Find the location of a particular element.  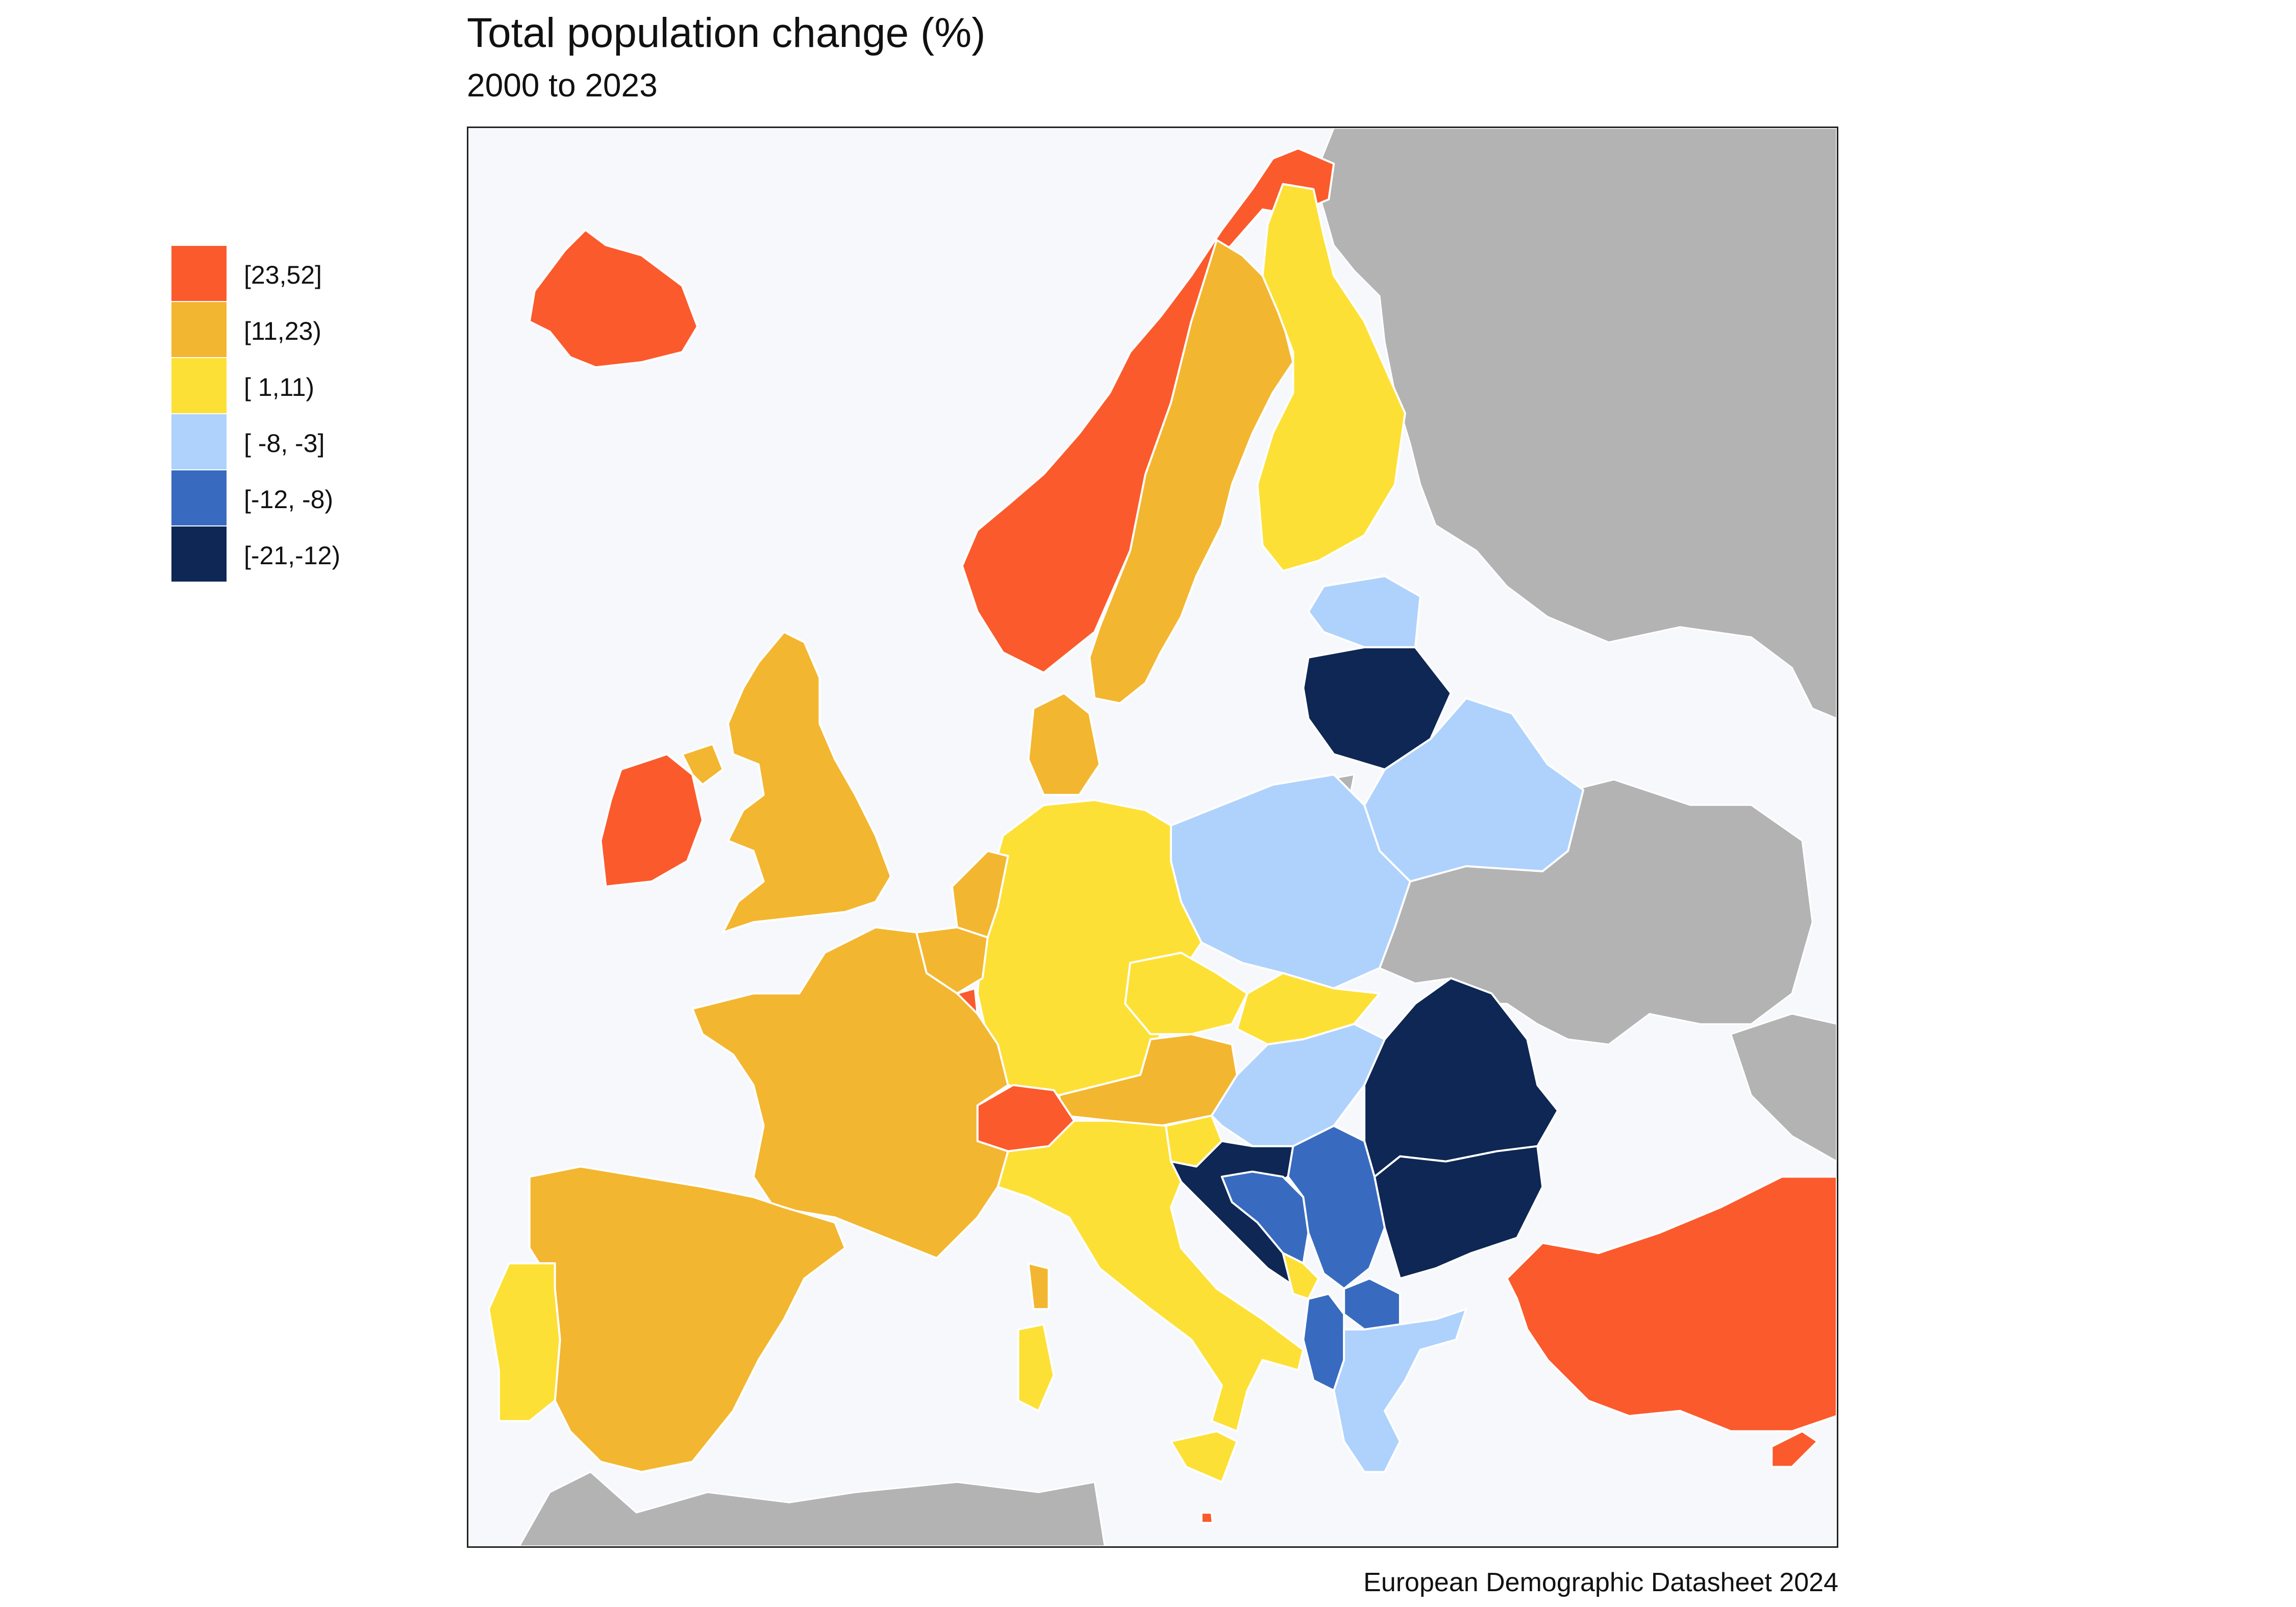

legend-item: [ 1,11) is located at coordinates (304, 385).